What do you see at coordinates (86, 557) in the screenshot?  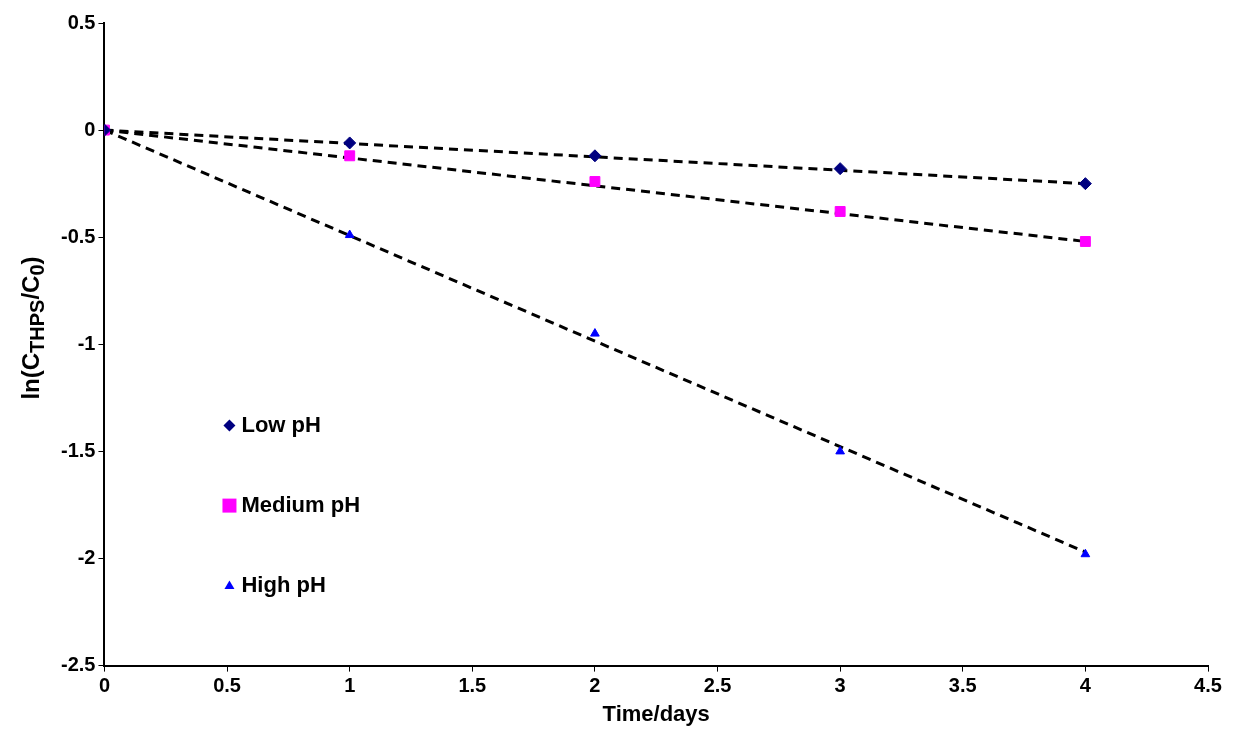 I see `y-tick-label: -2` at bounding box center [86, 557].